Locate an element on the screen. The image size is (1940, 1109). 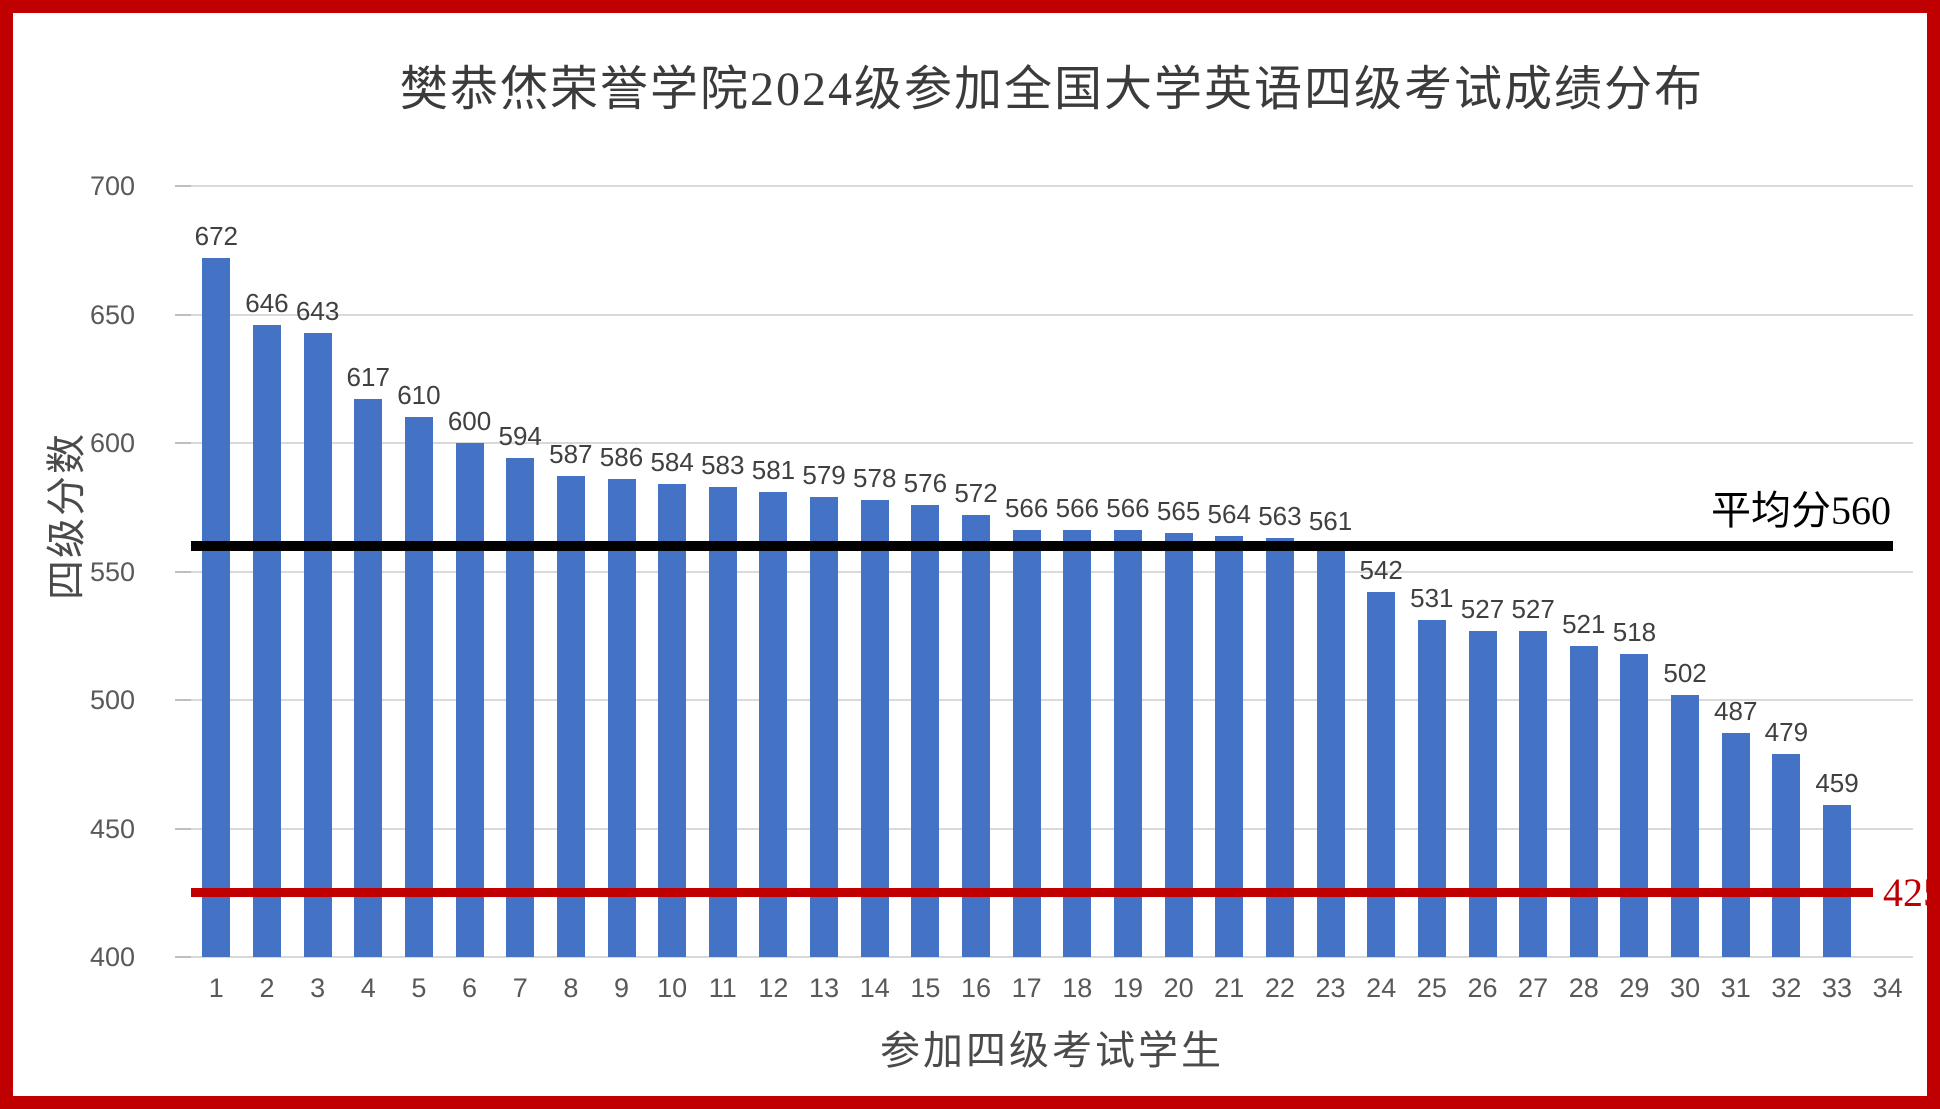
bar-value-label: 579 is located at coordinates (824, 474).